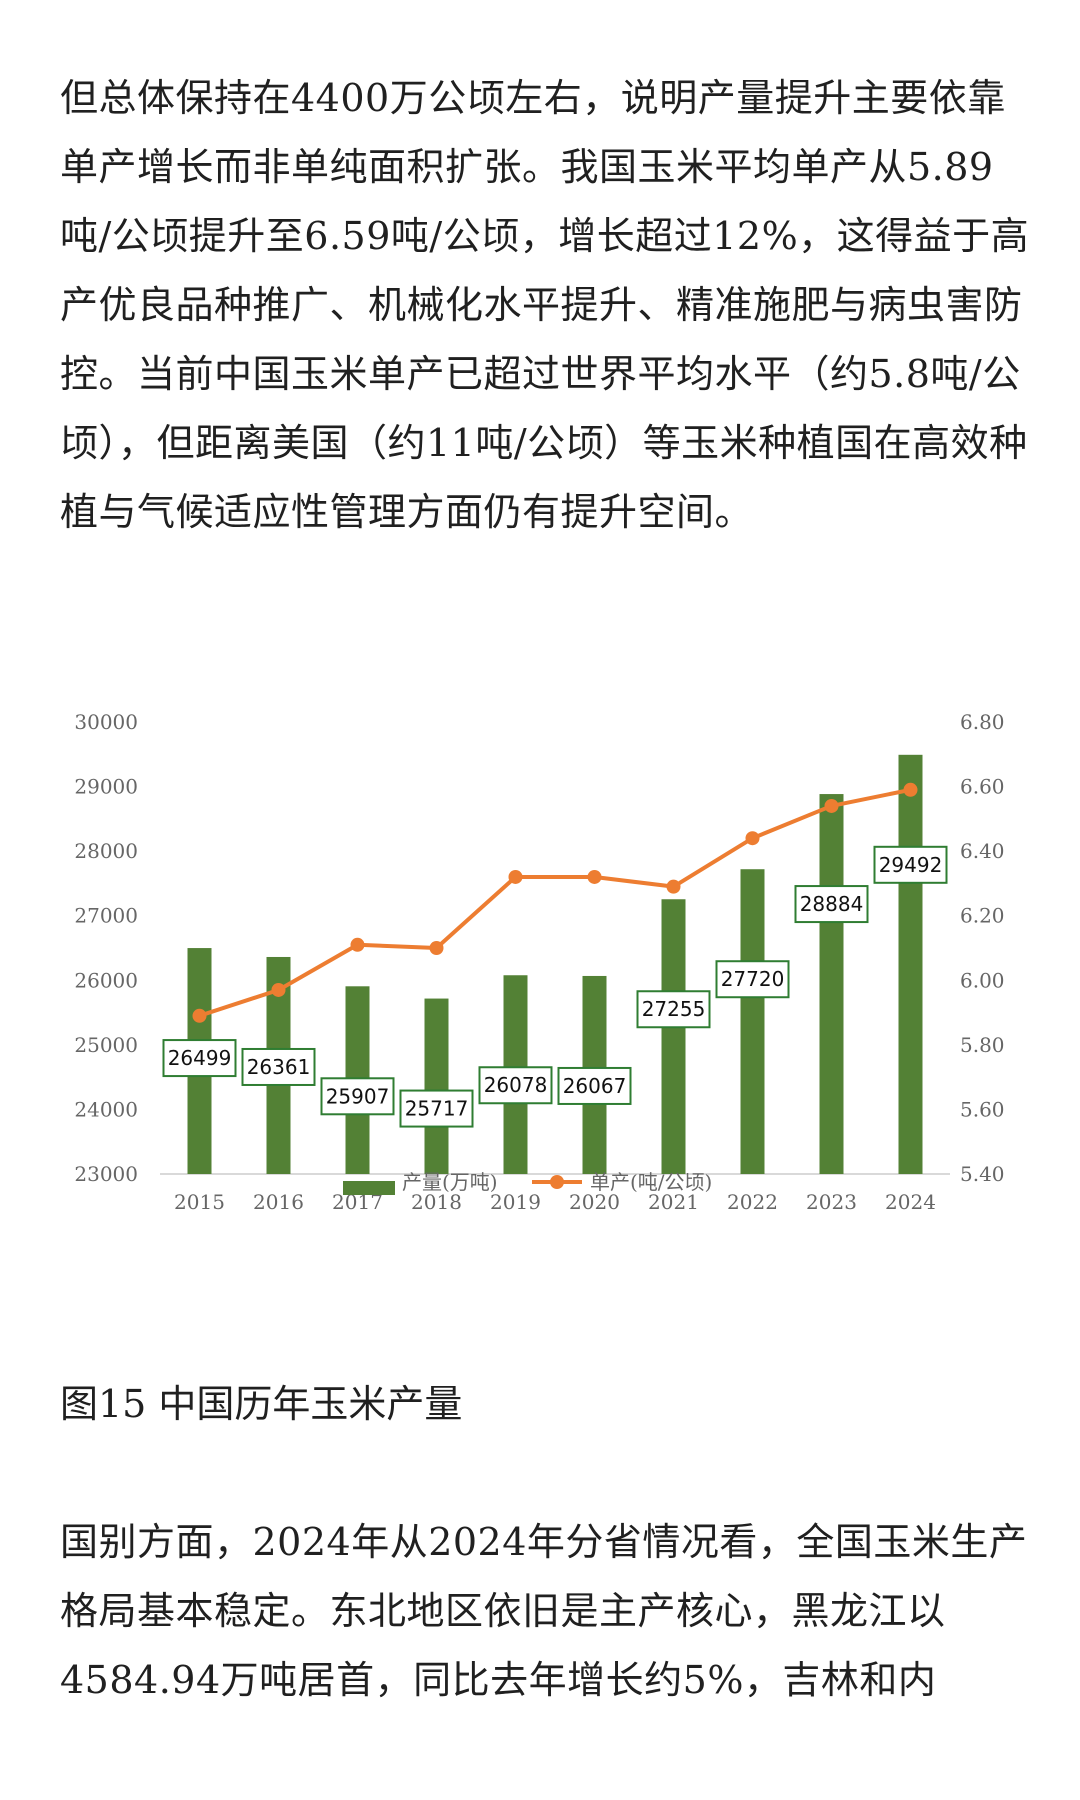  I want to click on left-axis-tick-label: 26000, so click(106, 980).